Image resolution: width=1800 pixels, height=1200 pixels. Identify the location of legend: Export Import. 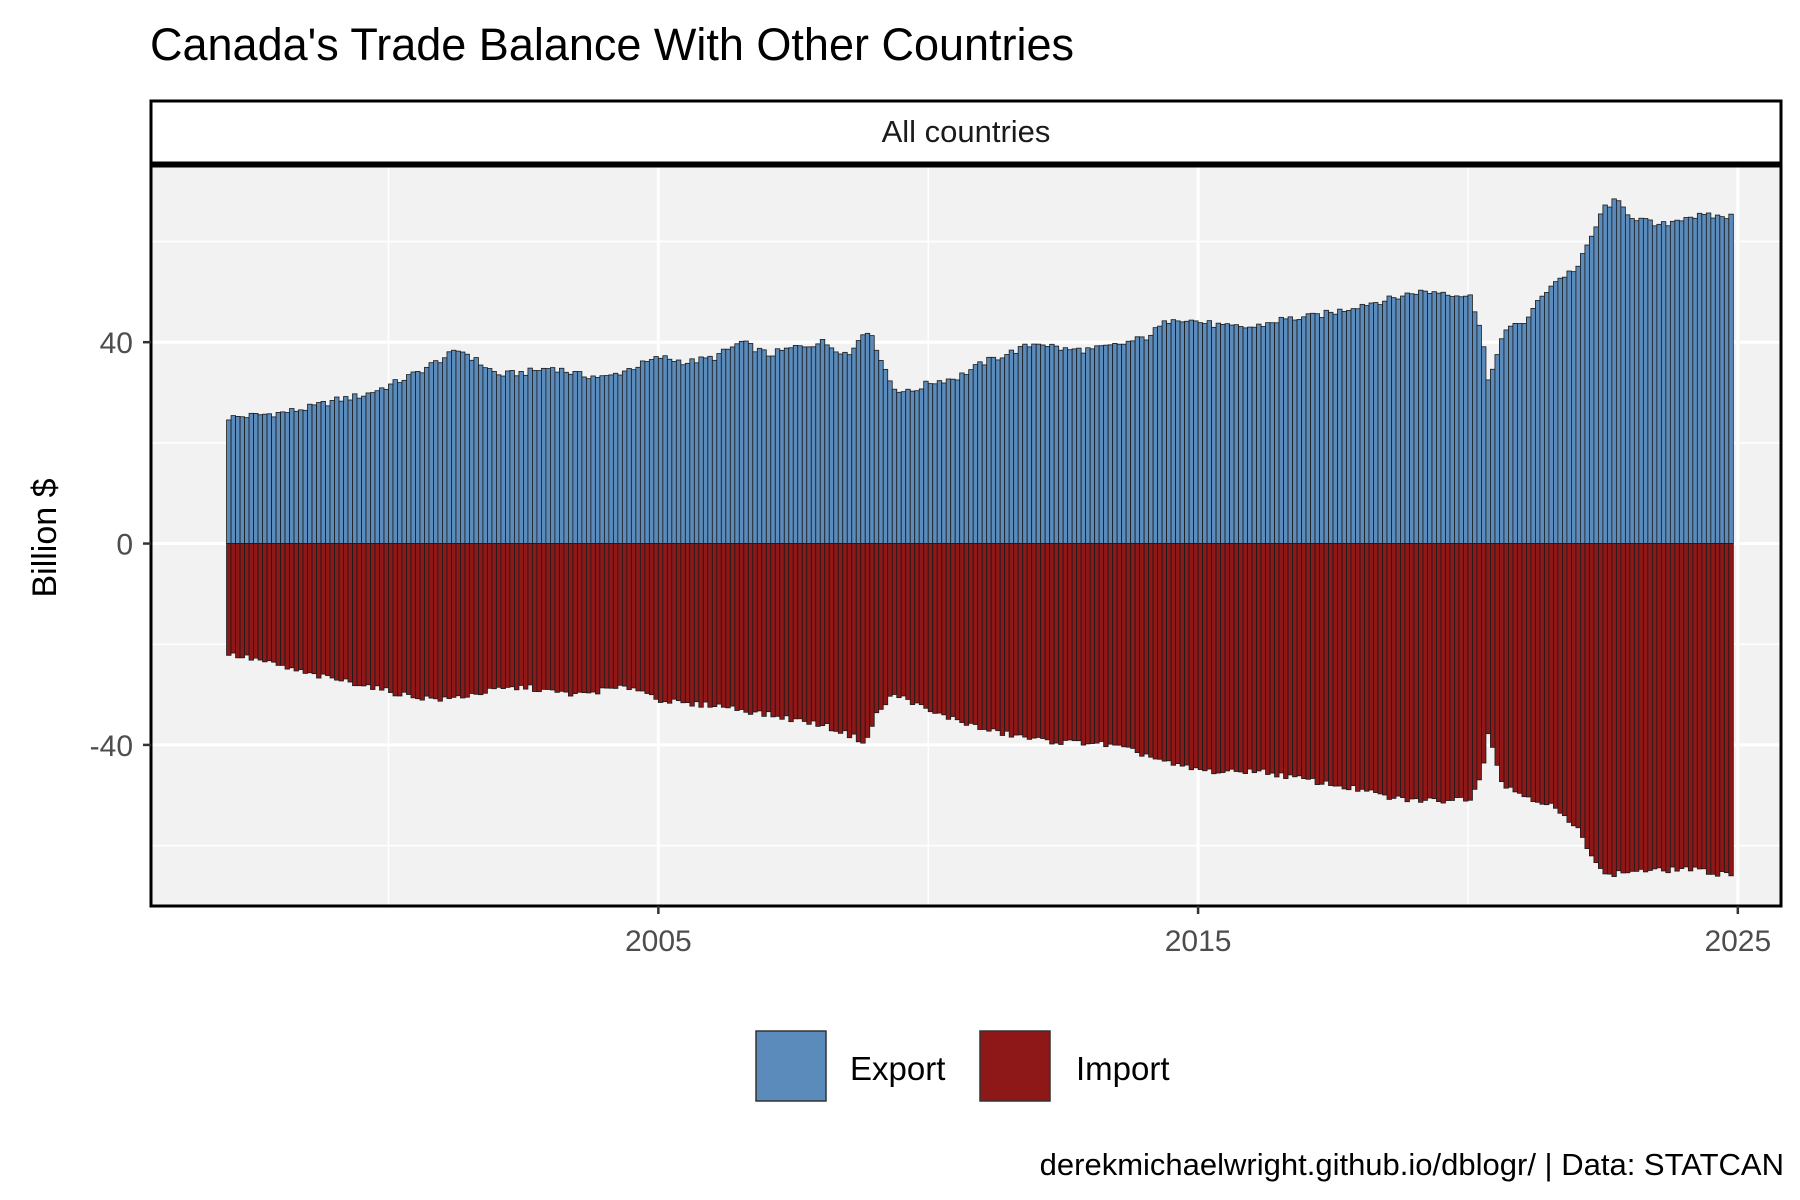
(963, 1066).